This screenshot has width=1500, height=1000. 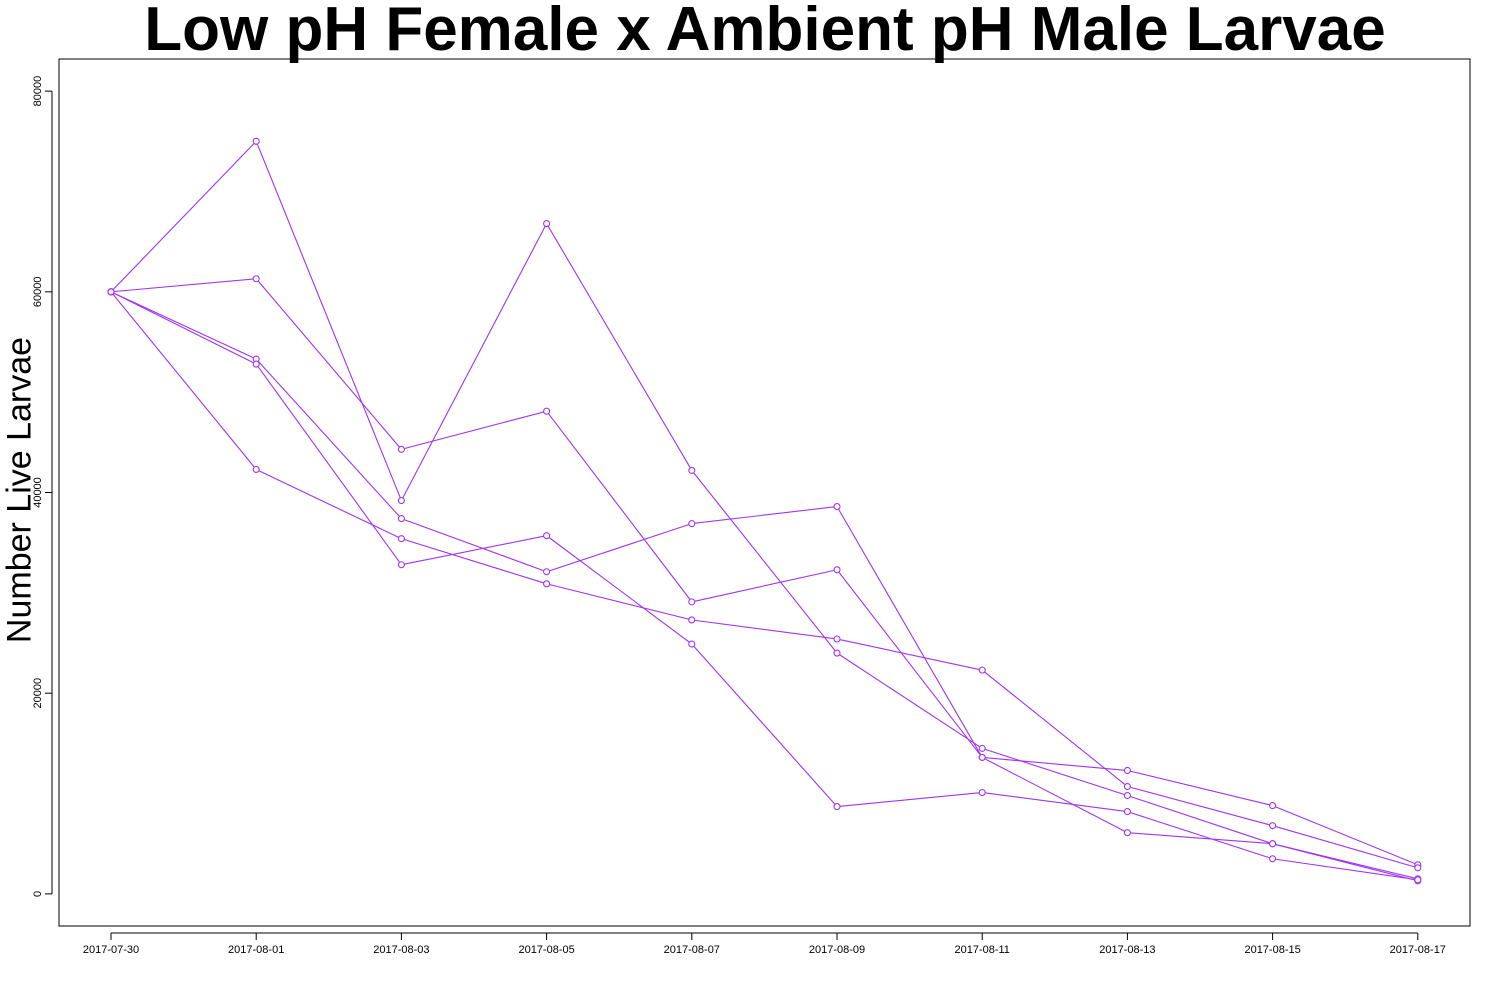 I want to click on y-axis: 0 20000 40000 60000 80000, so click(x=42, y=486).